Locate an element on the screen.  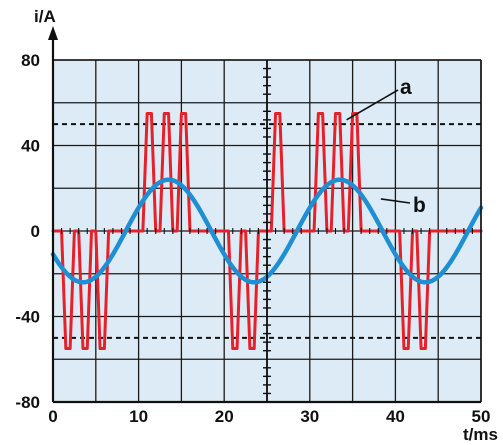
y-tick-label: 40 is located at coordinates (30, 146).